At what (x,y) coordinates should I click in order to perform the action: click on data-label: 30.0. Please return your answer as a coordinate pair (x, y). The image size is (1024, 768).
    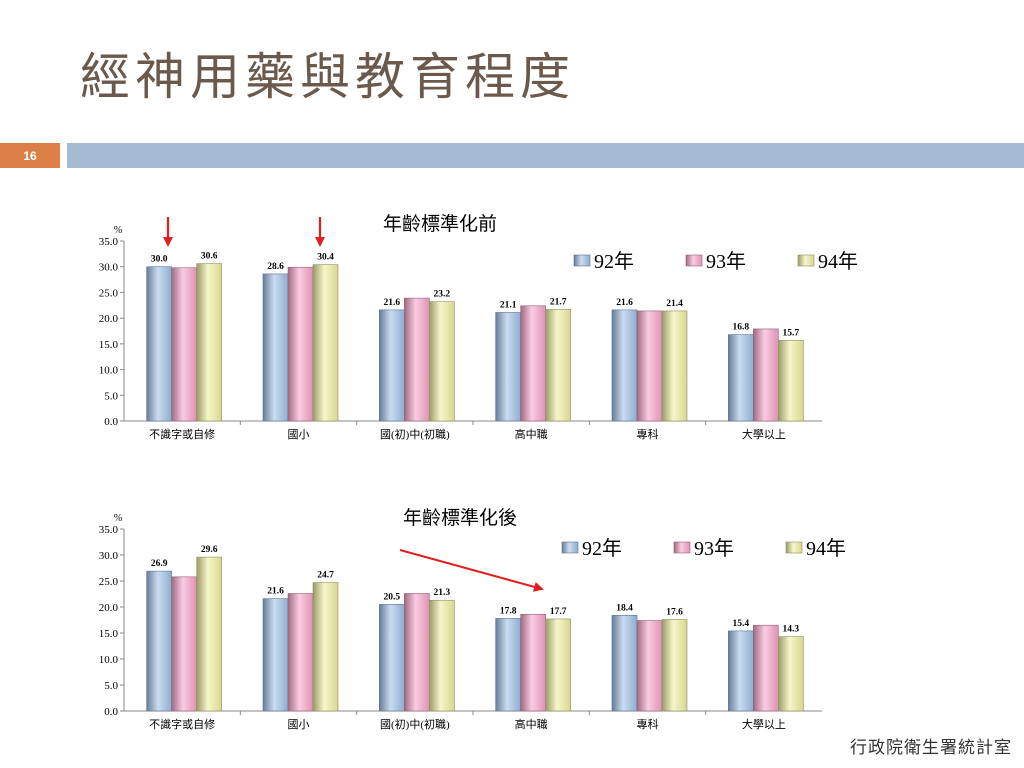
    Looking at the image, I should click on (159, 260).